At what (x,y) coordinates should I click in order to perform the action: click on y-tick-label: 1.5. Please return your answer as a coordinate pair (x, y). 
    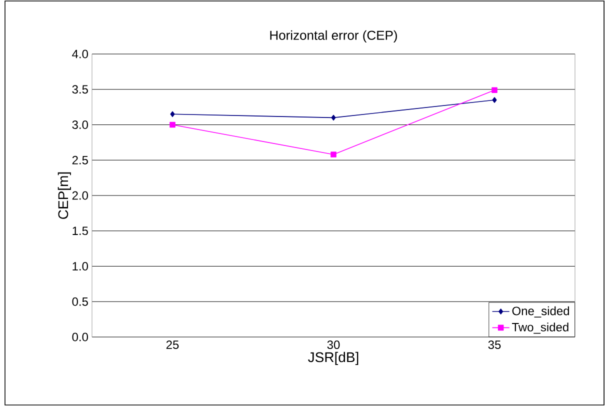
    Looking at the image, I should click on (80, 231).